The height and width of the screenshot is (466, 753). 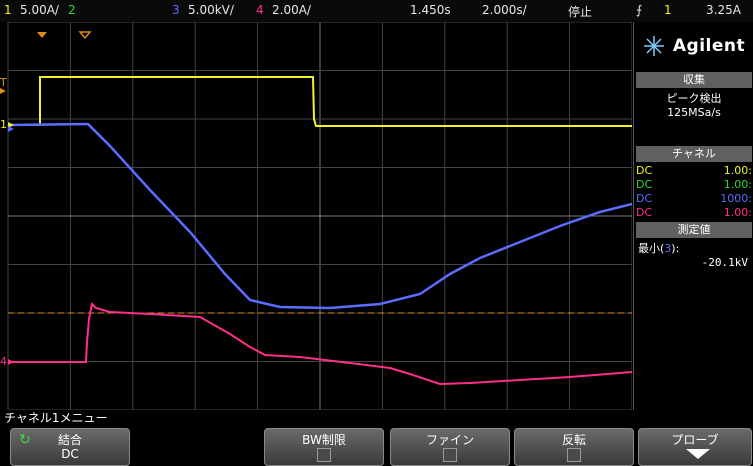 What do you see at coordinates (694, 185) in the screenshot?
I see `channel-row-2: DC 1.00:` at bounding box center [694, 185].